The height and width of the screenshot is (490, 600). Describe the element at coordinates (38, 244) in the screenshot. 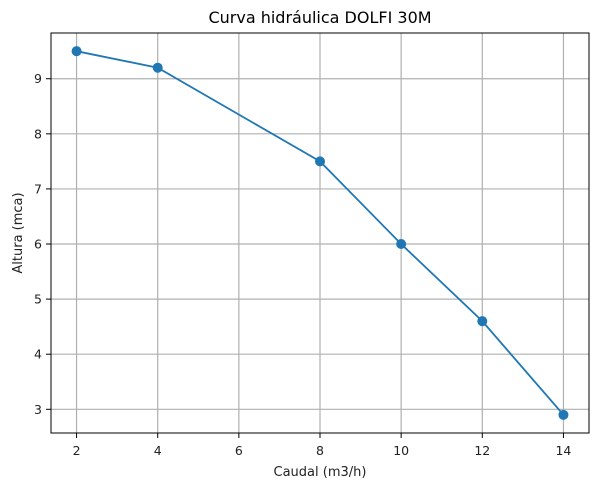

I see `y-tick-label: 6` at that location.